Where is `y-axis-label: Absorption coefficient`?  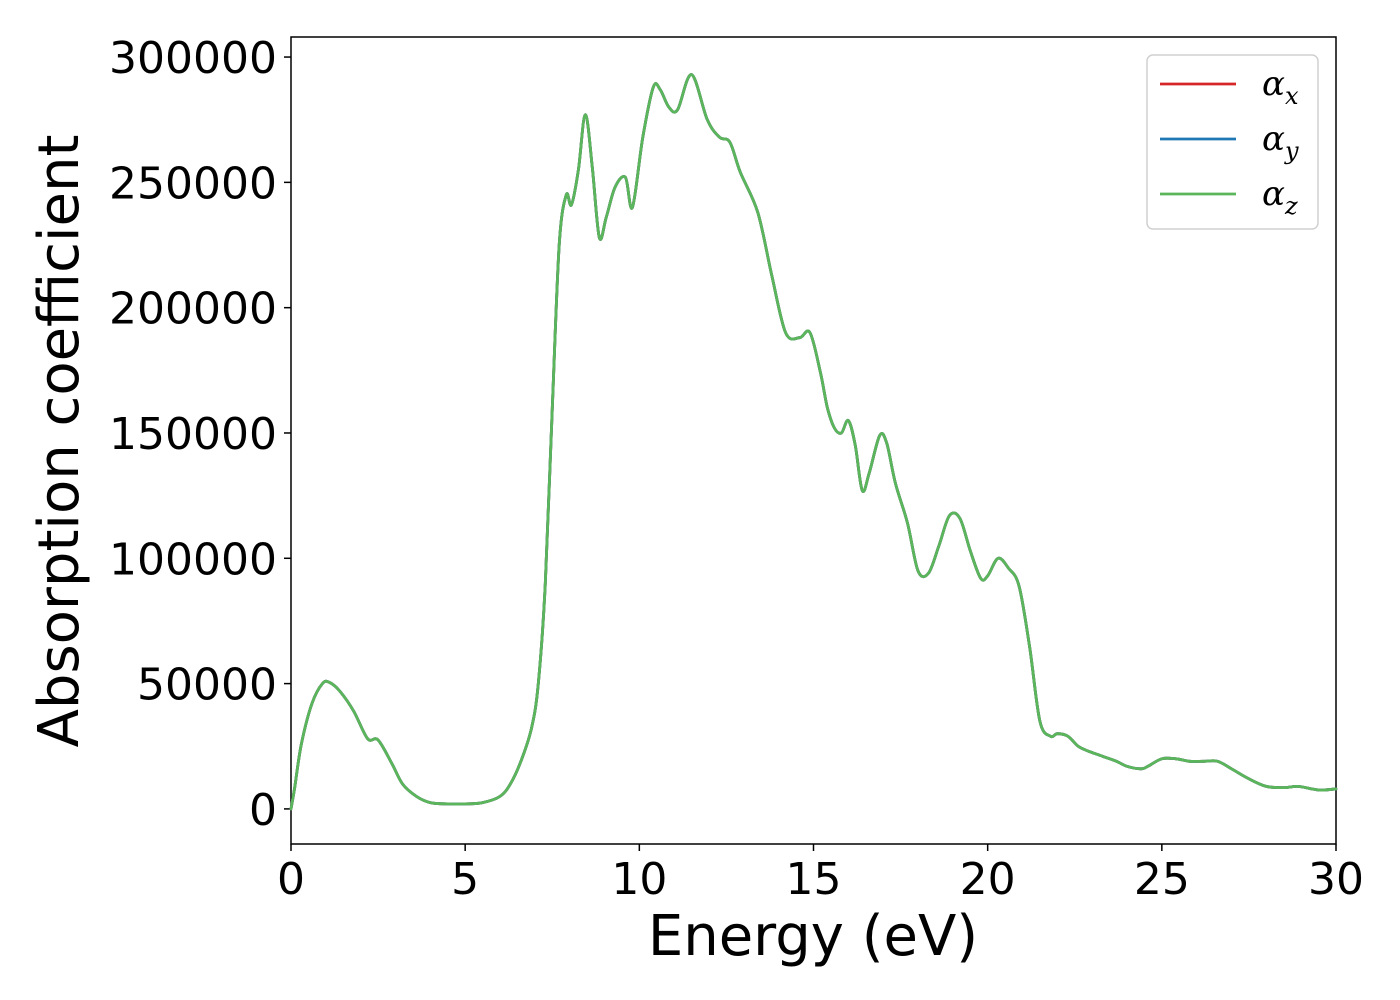 y-axis-label: Absorption coefficient is located at coordinates (59, 441).